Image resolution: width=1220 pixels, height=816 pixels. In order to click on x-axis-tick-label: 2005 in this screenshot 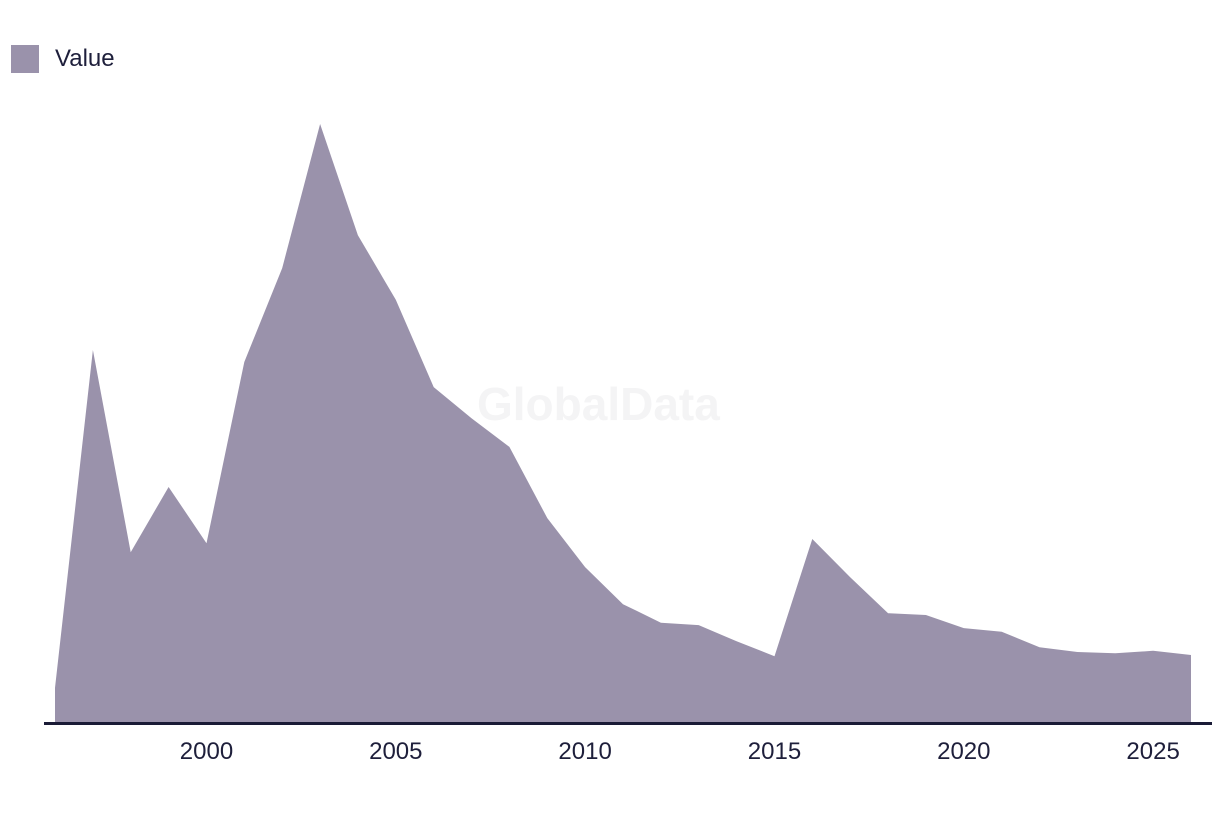, I will do `click(396, 751)`.